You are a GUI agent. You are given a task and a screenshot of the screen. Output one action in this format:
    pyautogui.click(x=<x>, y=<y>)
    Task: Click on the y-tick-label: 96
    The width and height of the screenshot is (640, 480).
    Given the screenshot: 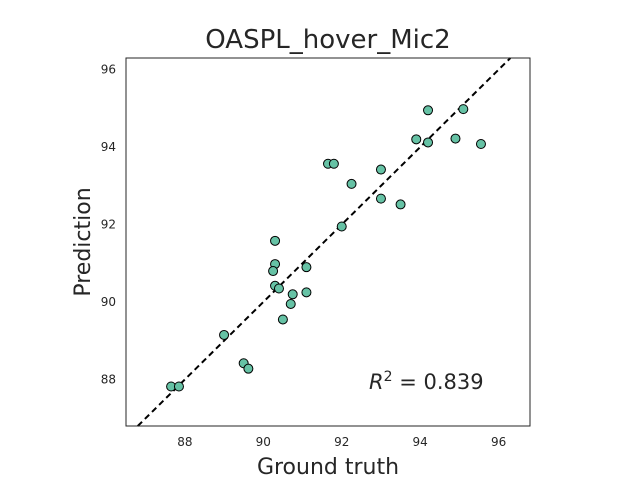 What is the action you would take?
    pyautogui.click(x=108, y=70)
    